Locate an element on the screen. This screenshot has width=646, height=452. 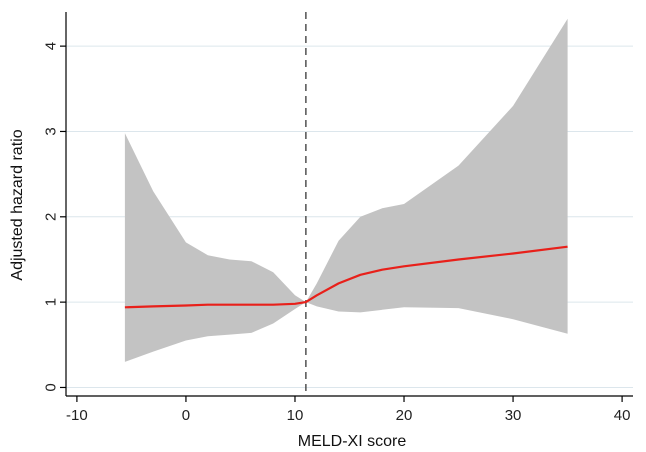
y-tick-label-4: 4 is located at coordinates (51, 46).